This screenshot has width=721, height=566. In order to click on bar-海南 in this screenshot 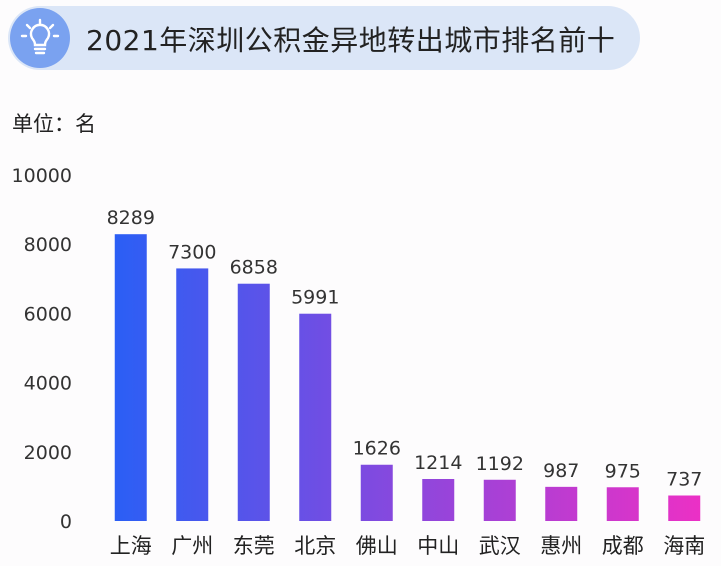, I will do `click(684, 508)`.